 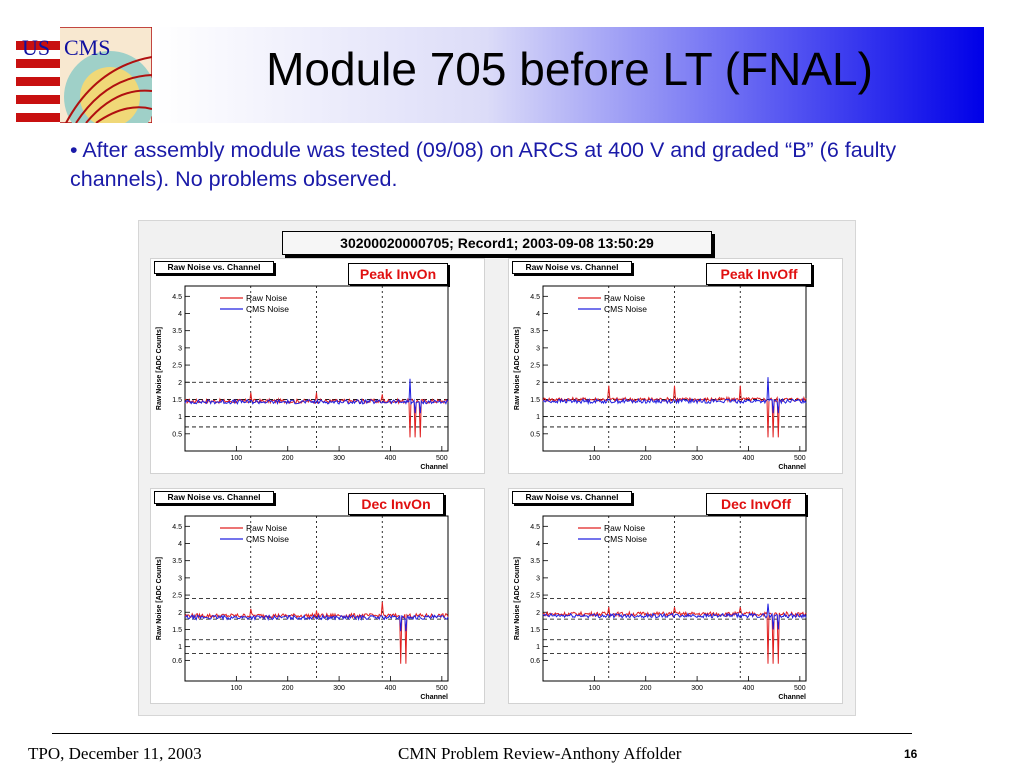 What do you see at coordinates (540, 753) in the screenshot?
I see `footer-center: CMN Problem Review-Anthony Affolder` at bounding box center [540, 753].